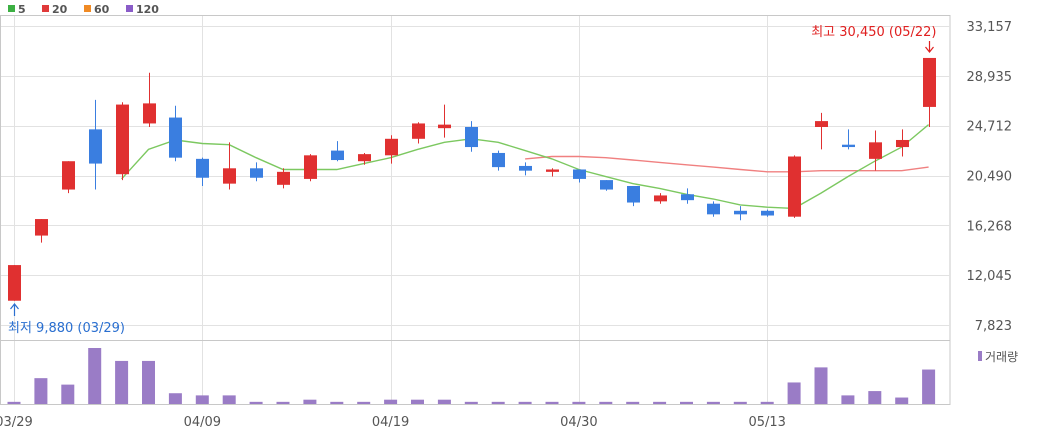 This screenshot has width=1050, height=434. I want to click on chart-legend: 5 20 60 120, so click(83, 9).